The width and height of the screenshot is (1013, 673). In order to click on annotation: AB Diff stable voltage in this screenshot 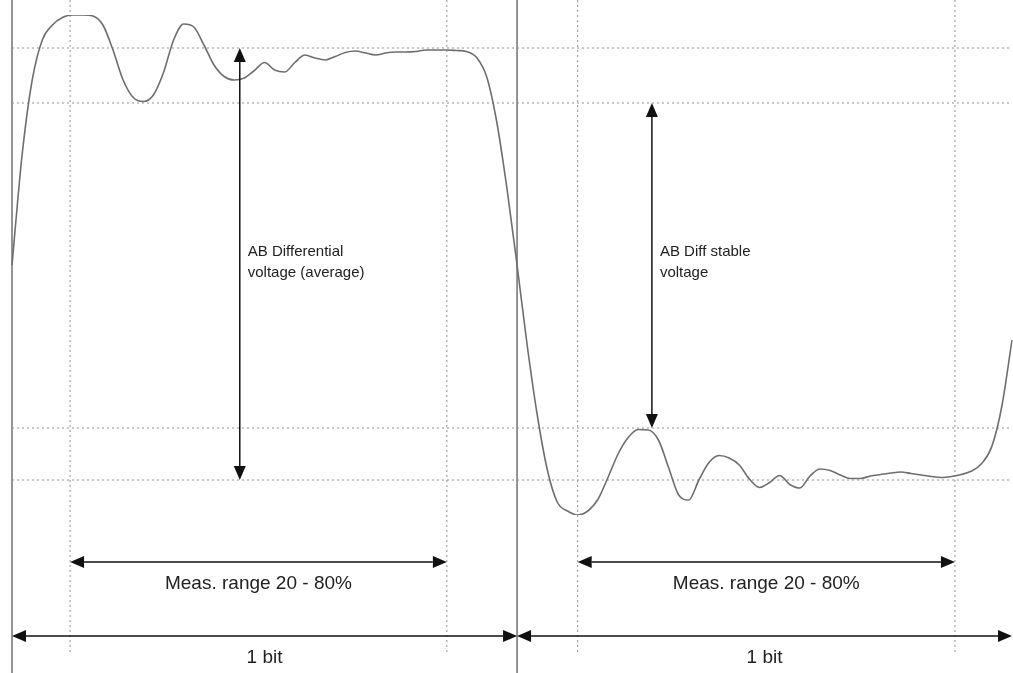, I will do `click(705, 261)`.